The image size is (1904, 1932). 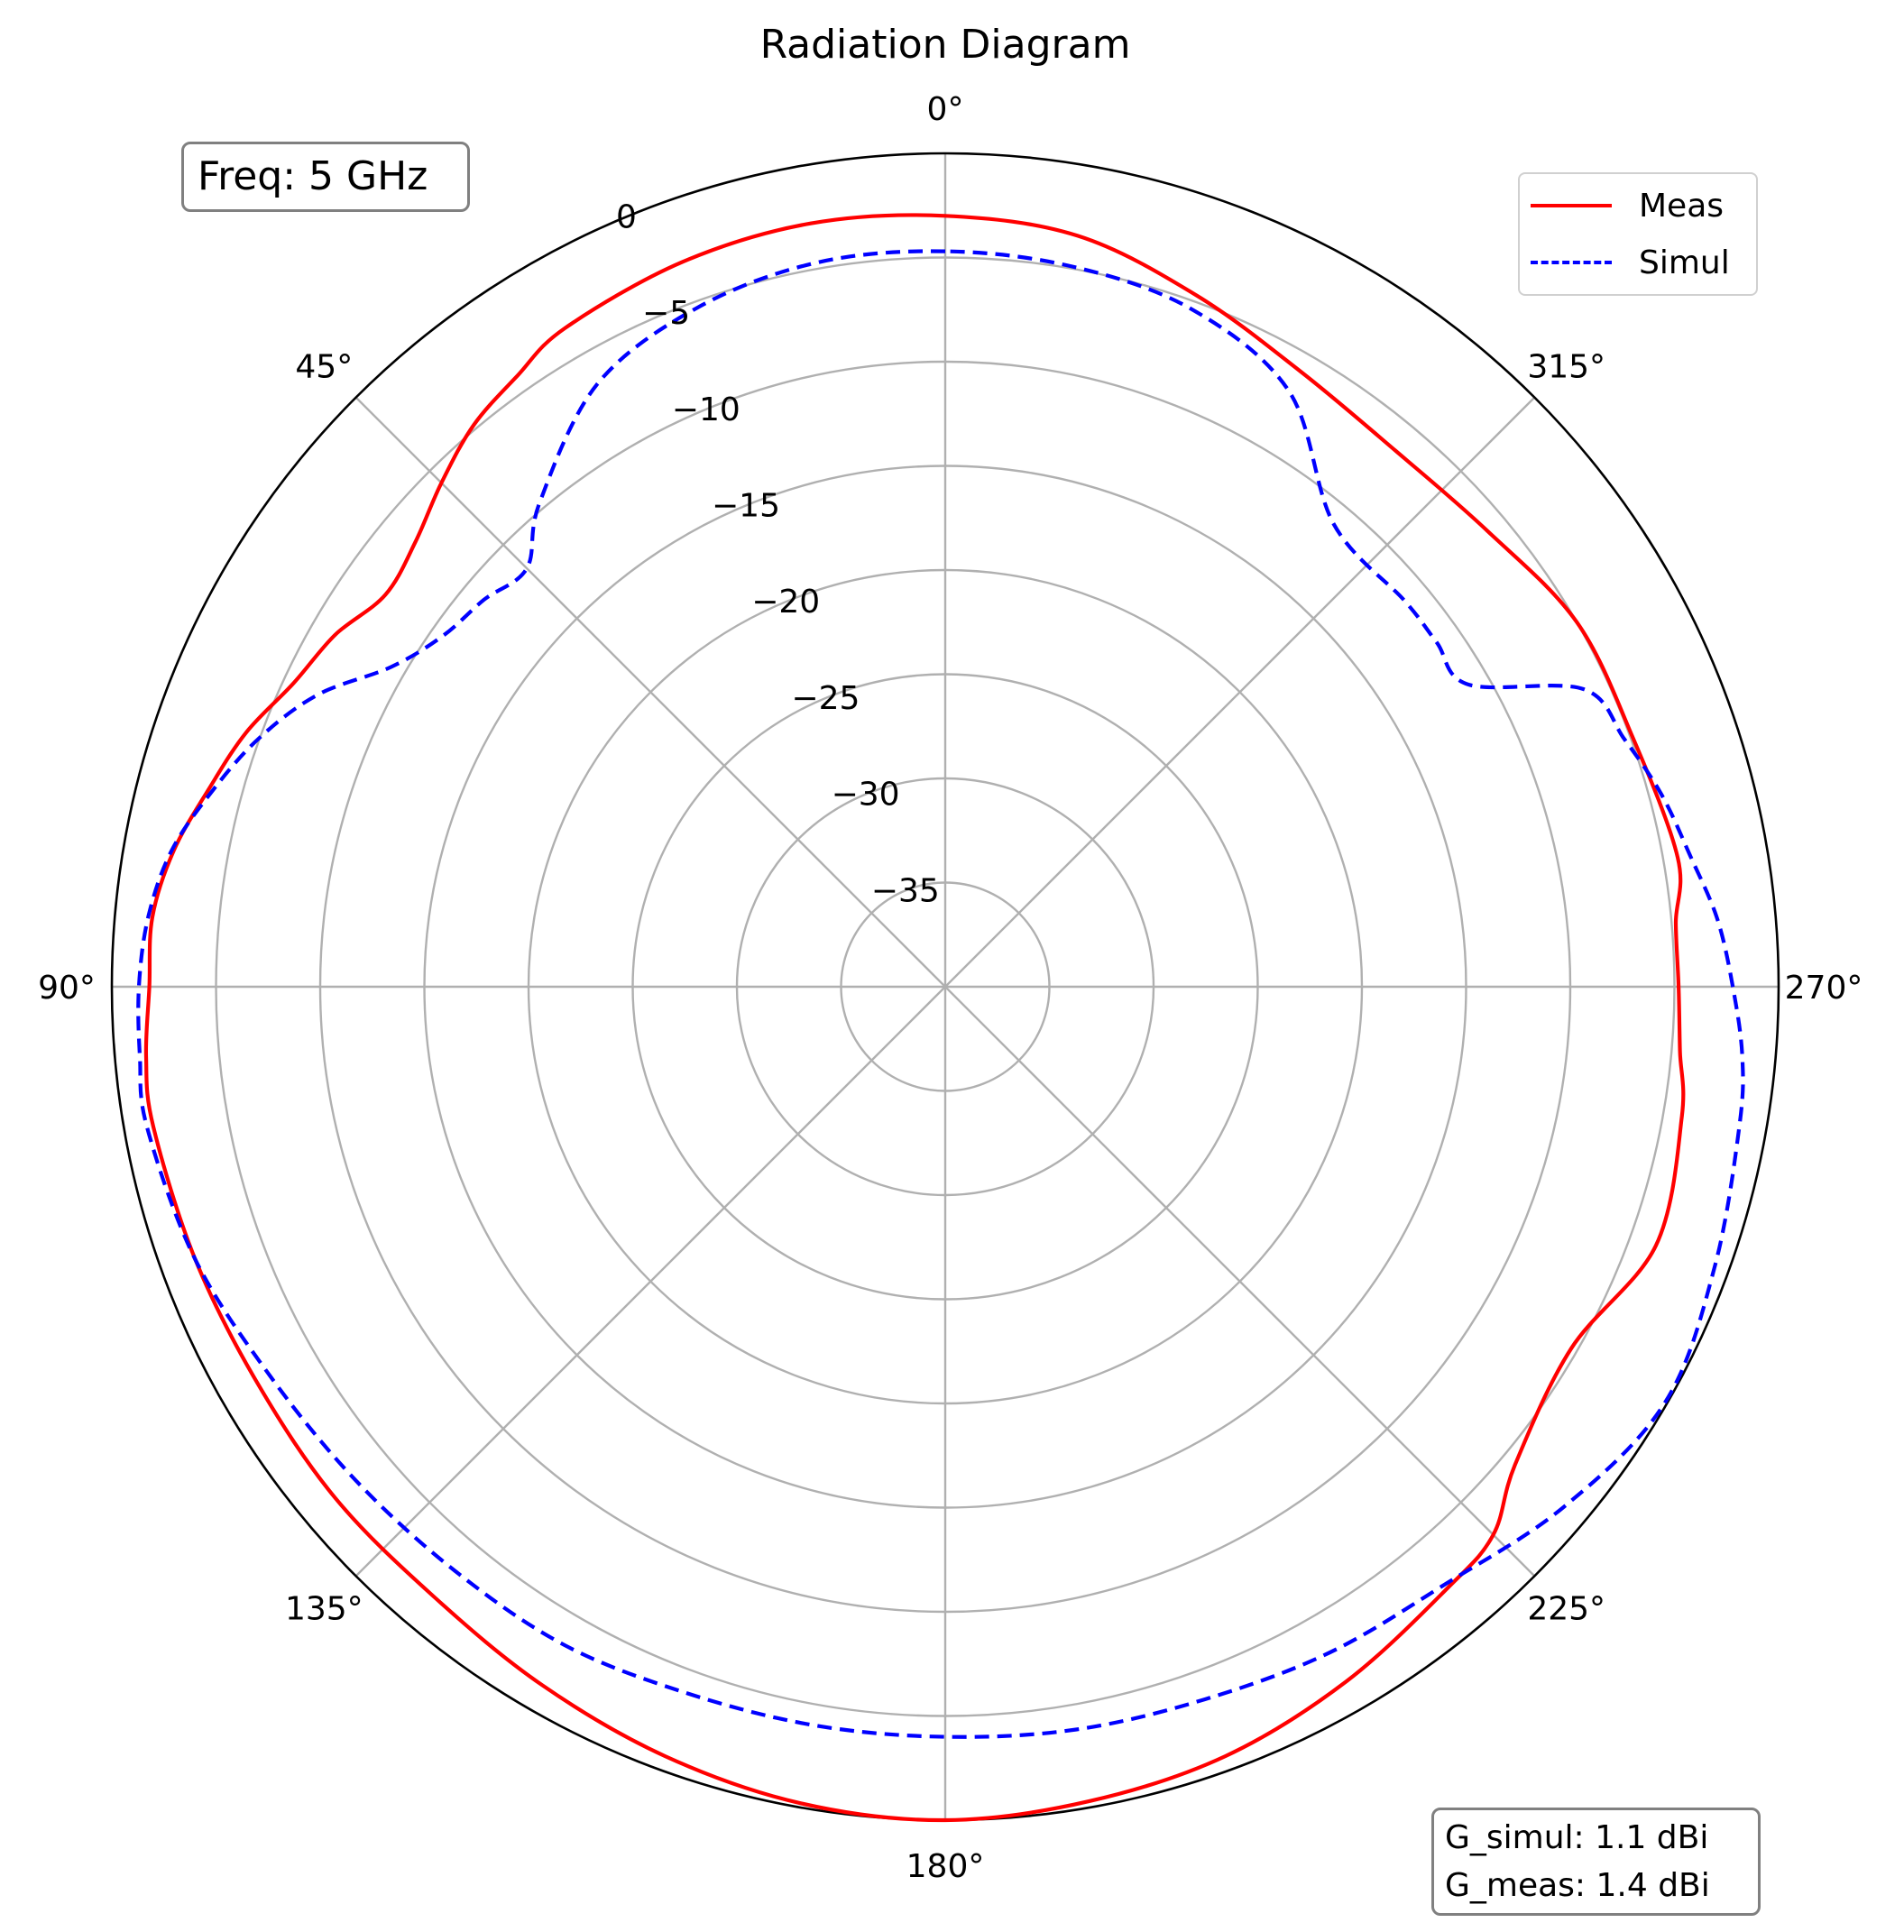 What do you see at coordinates (706, 410) in the screenshot?
I see `r-tick-label-2: −10` at bounding box center [706, 410].